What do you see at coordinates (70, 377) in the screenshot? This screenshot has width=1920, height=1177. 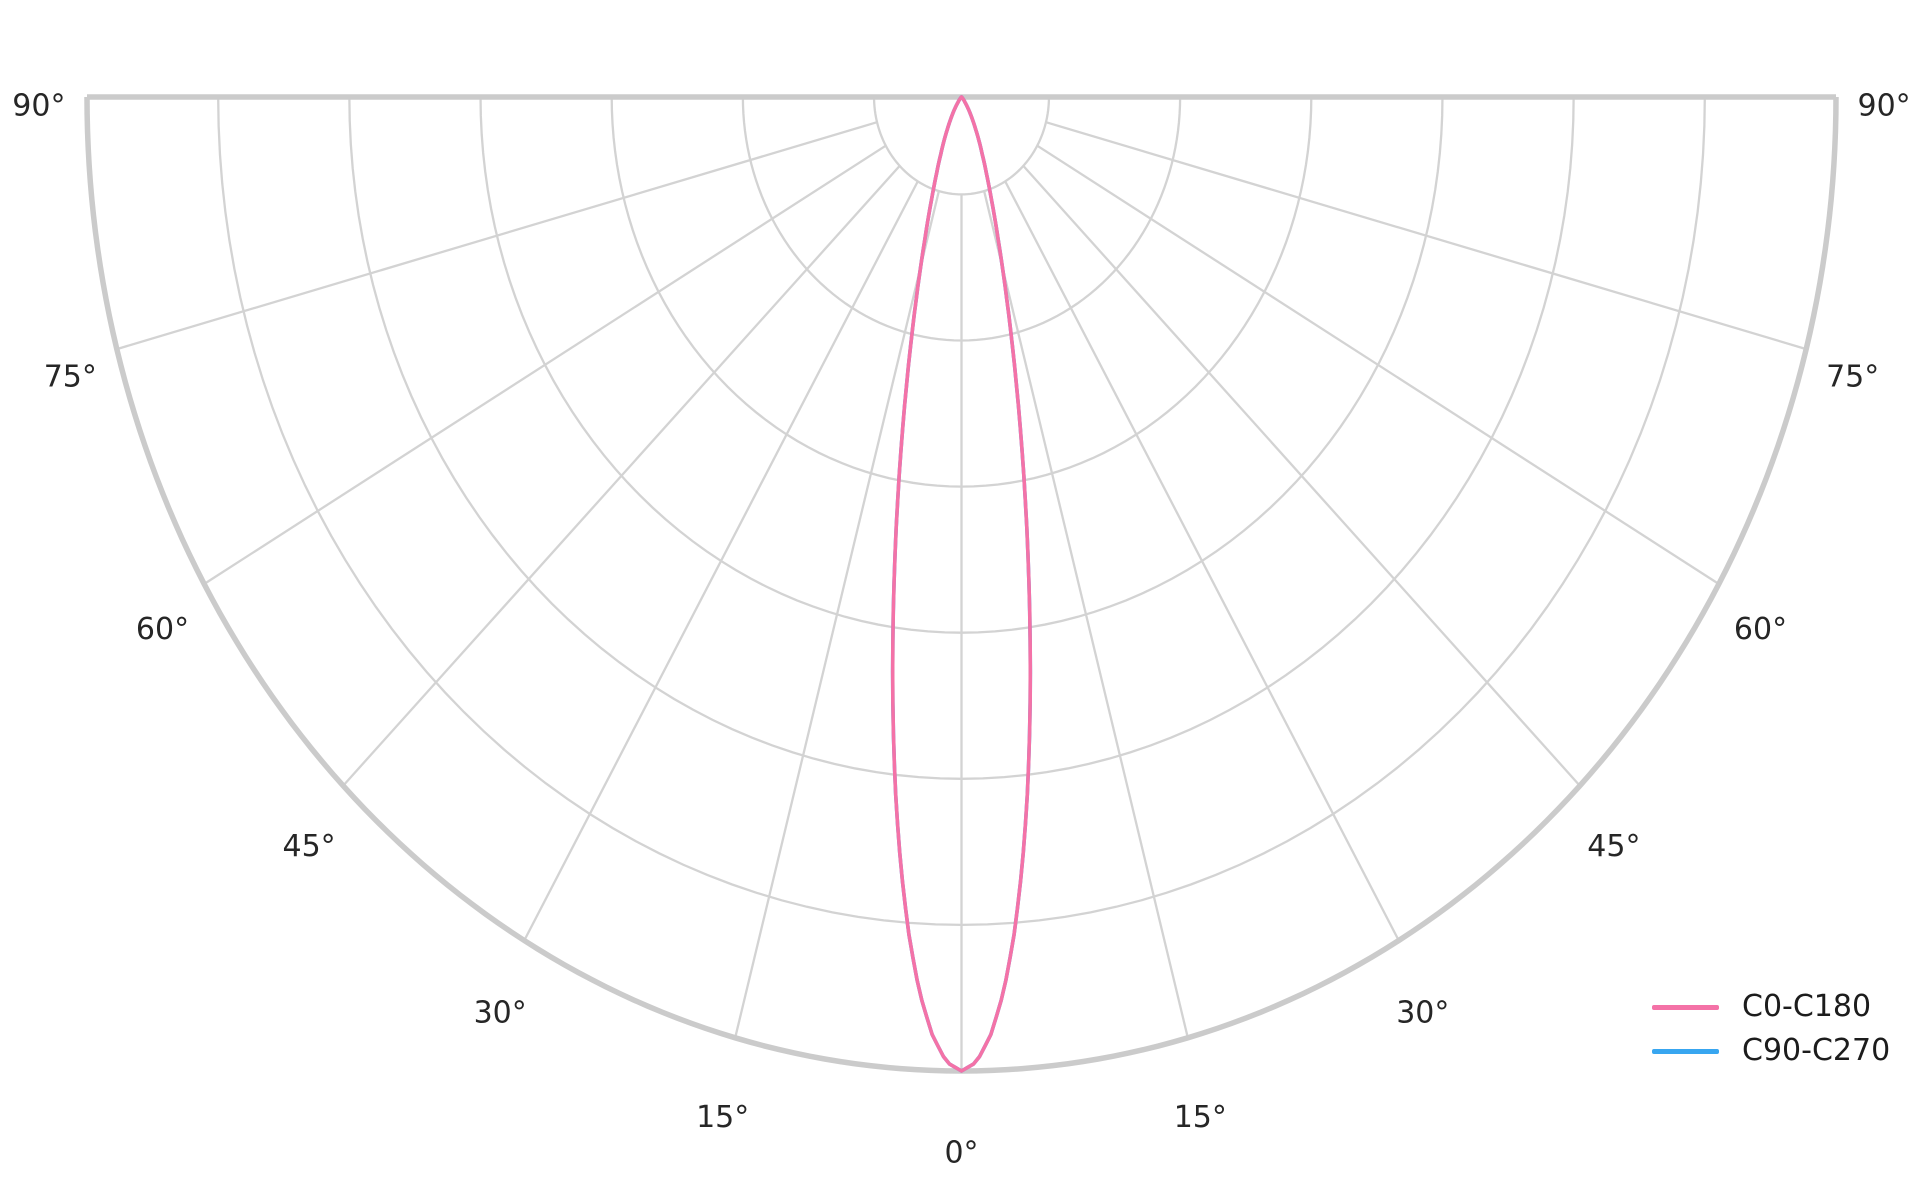 I see `angle-label-left-75: 75°` at bounding box center [70, 377].